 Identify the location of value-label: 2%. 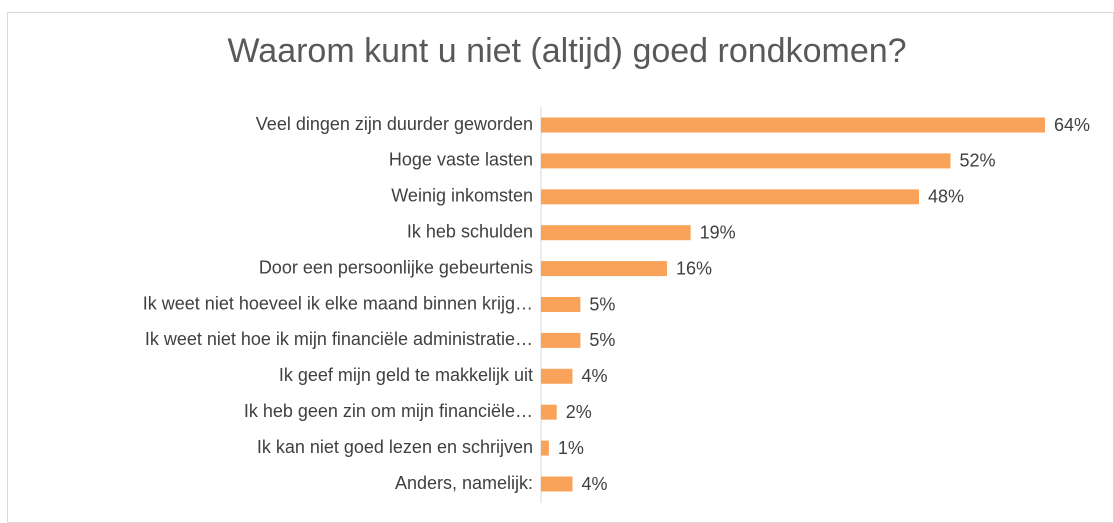
(579, 412).